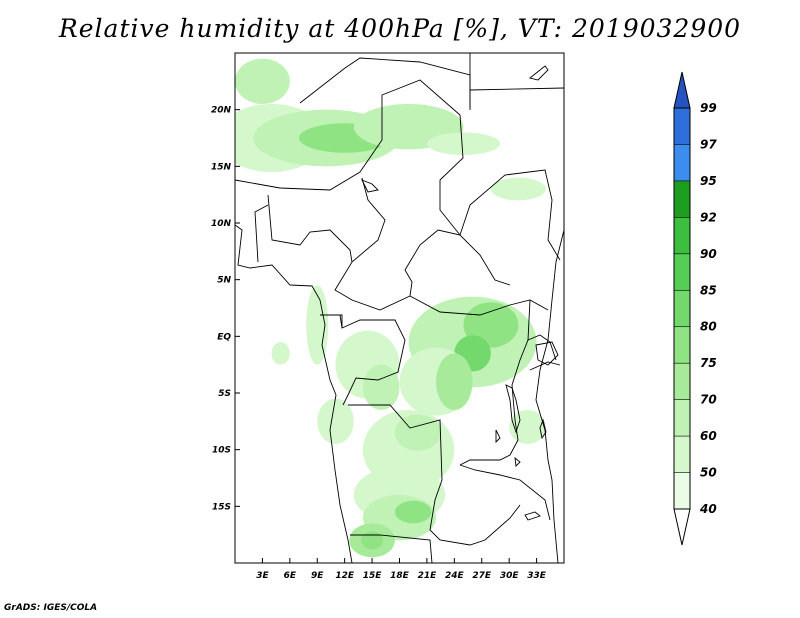  Describe the element at coordinates (708, 108) in the screenshot. I see `colorbar-label: 99` at that location.